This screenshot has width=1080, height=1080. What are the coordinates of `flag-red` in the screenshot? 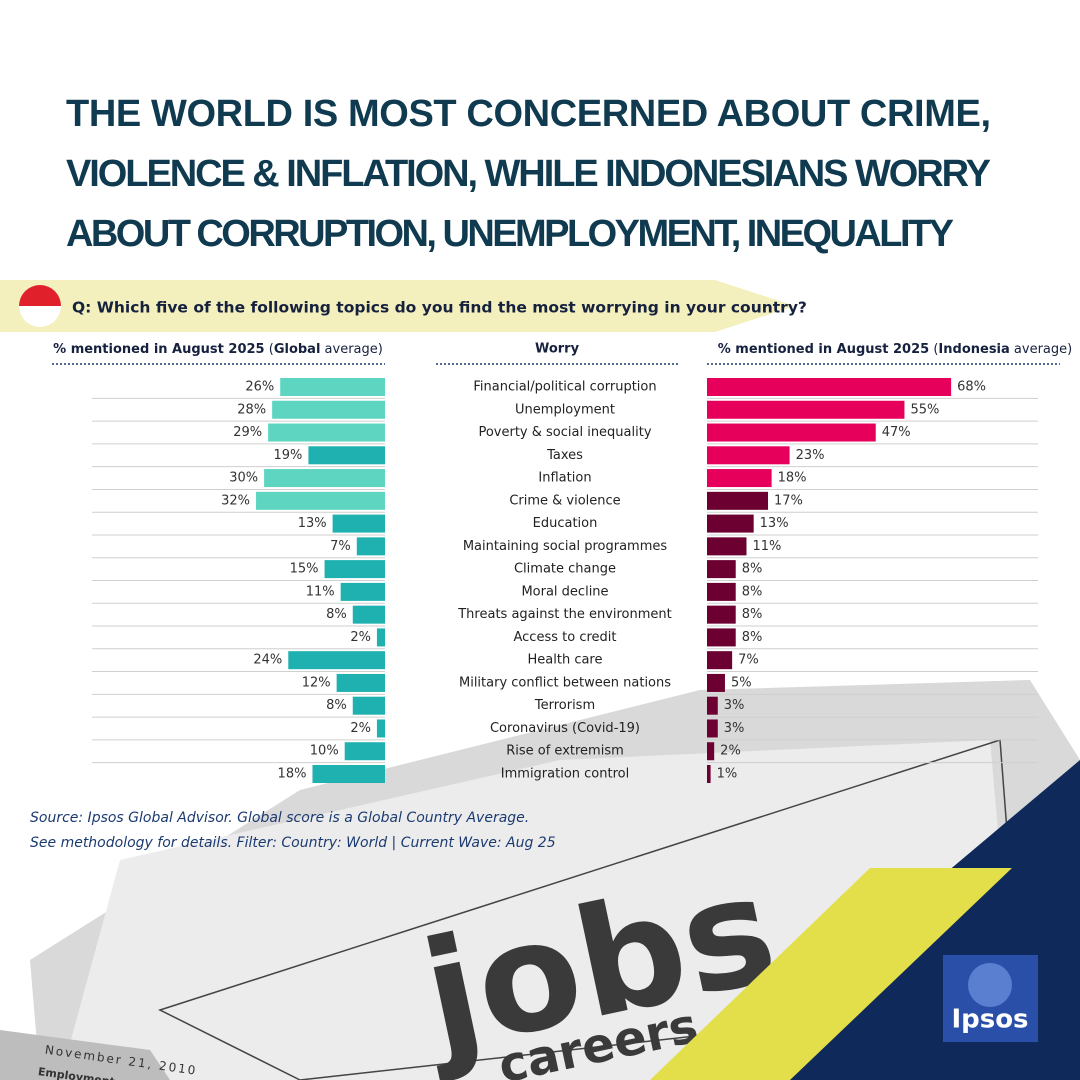 It's located at (40, 295).